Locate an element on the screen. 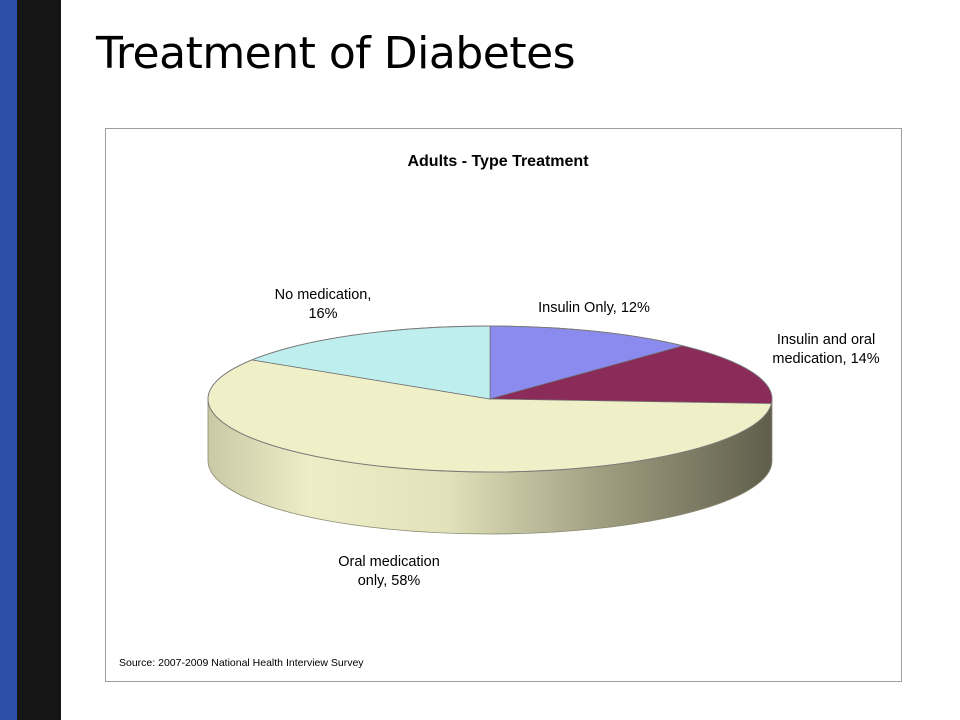 Image resolution: width=960 pixels, height=720 pixels. label-no-medication-line-2: 16% is located at coordinates (322, 314).